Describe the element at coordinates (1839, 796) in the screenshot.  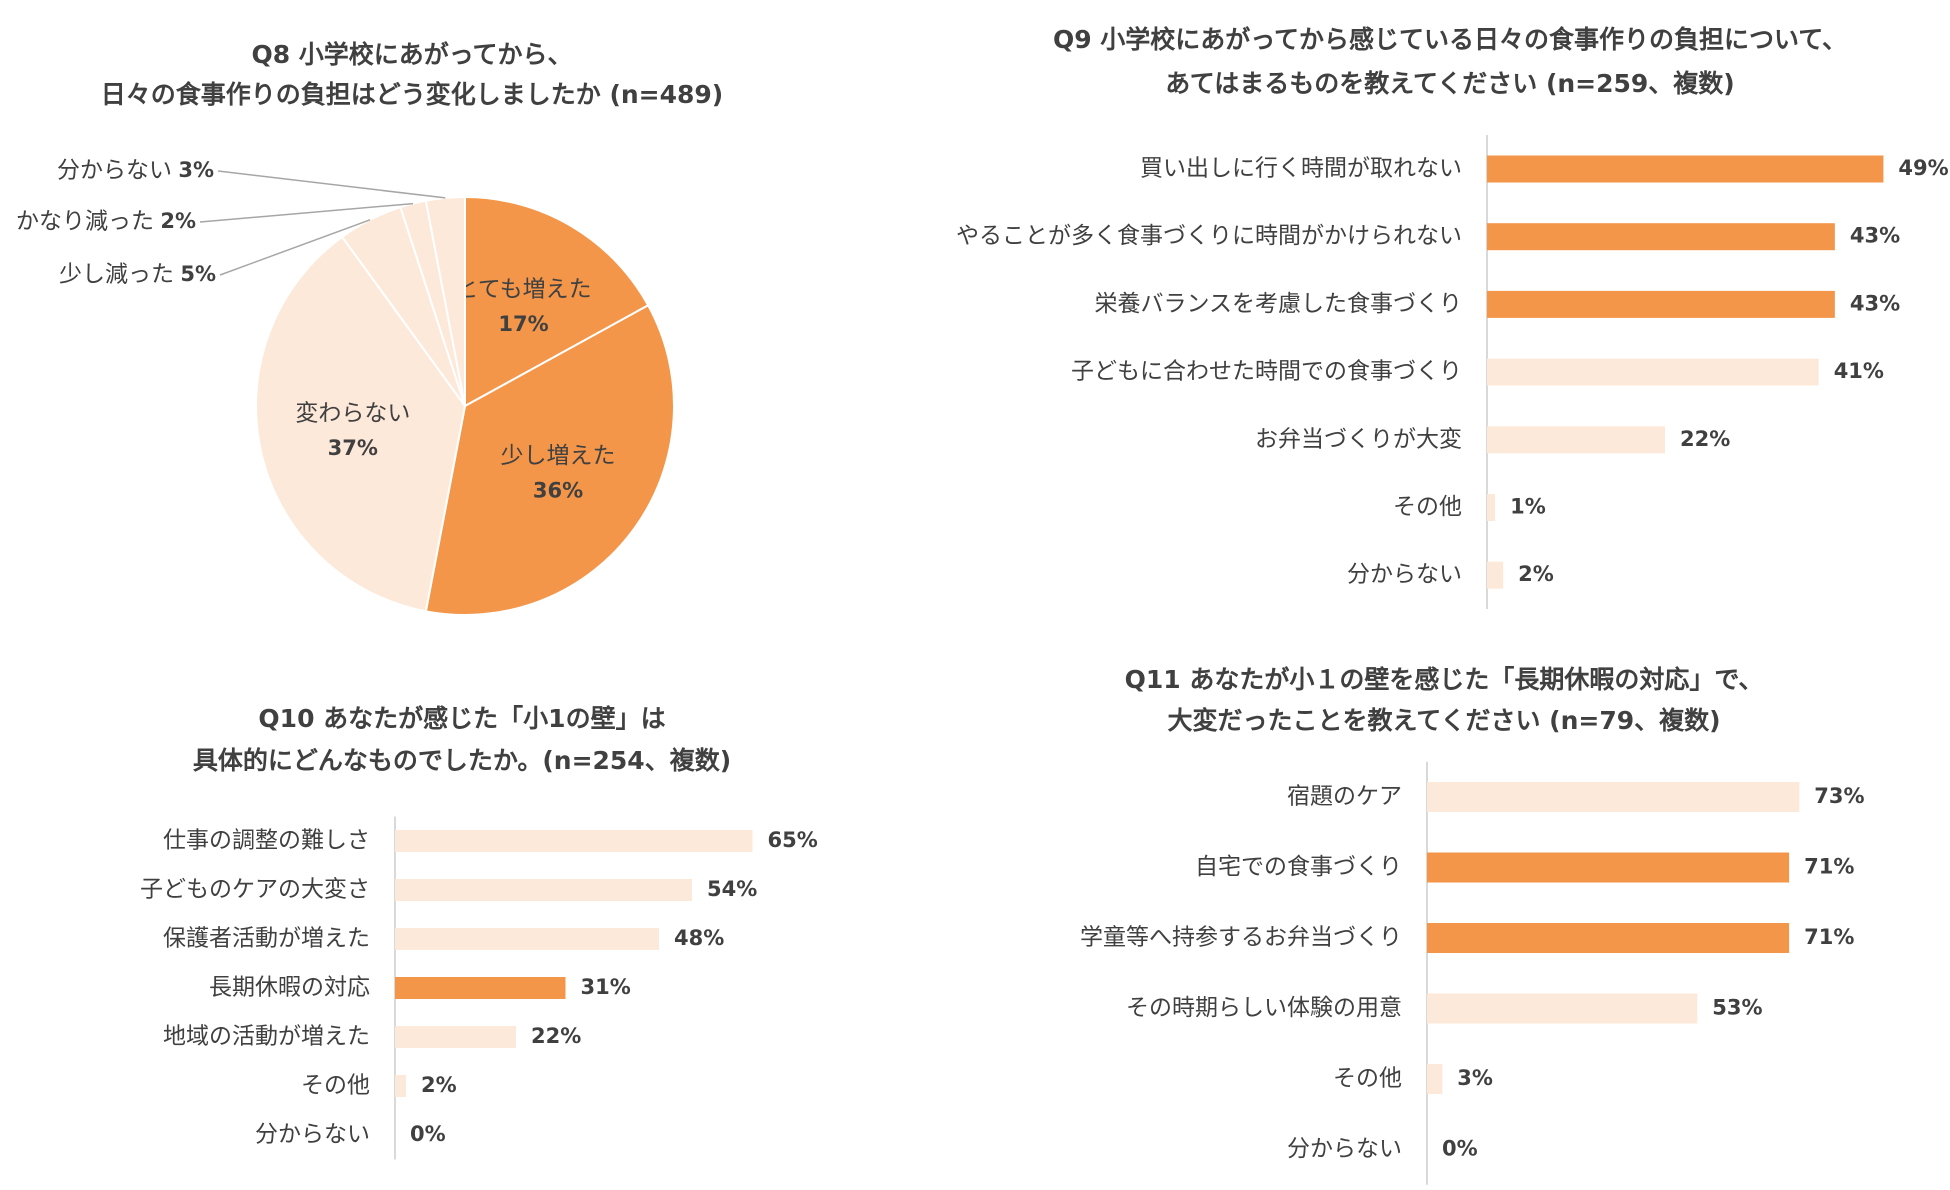
I see `value-label: 73%` at that location.